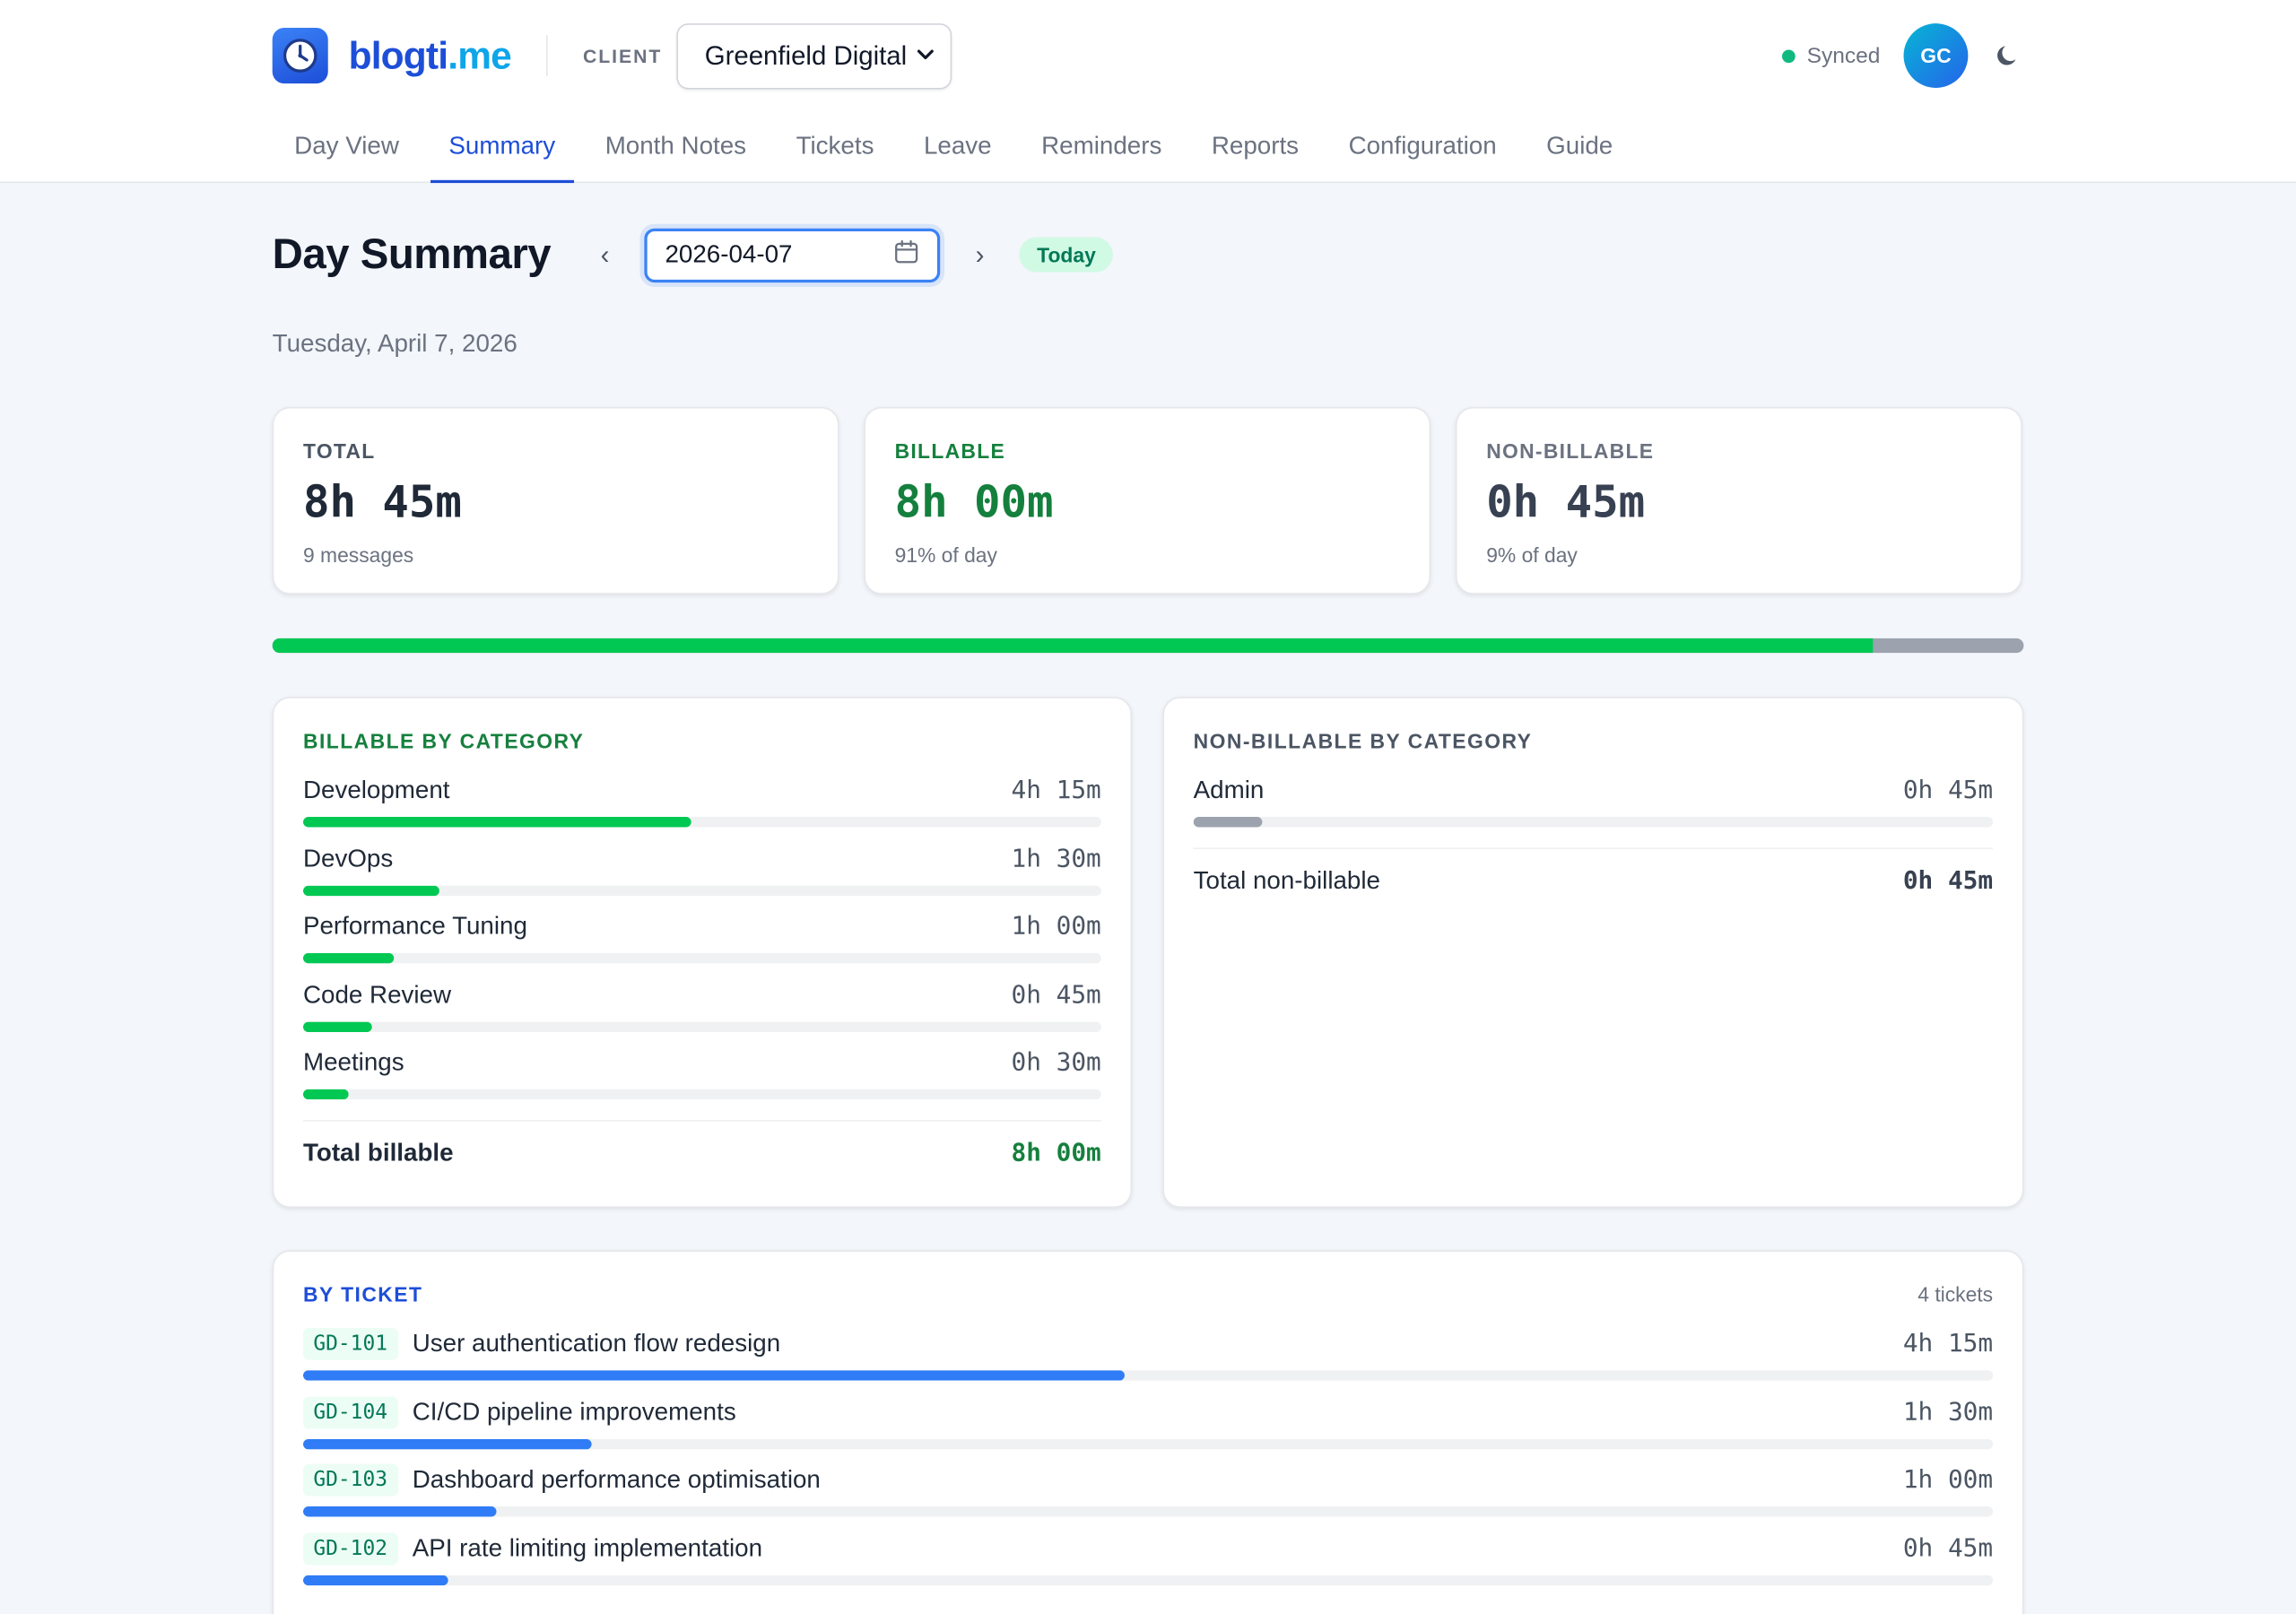  What do you see at coordinates (1147, 500) in the screenshot?
I see `billable-stat-card: BILLABLE 8h 00m 91% of day` at bounding box center [1147, 500].